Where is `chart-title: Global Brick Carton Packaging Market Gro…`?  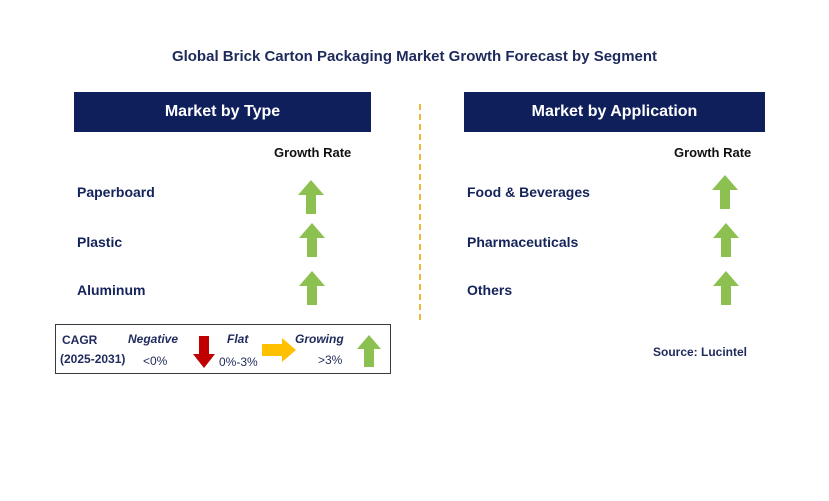
chart-title: Global Brick Carton Packaging Market Gro… is located at coordinates (414, 56).